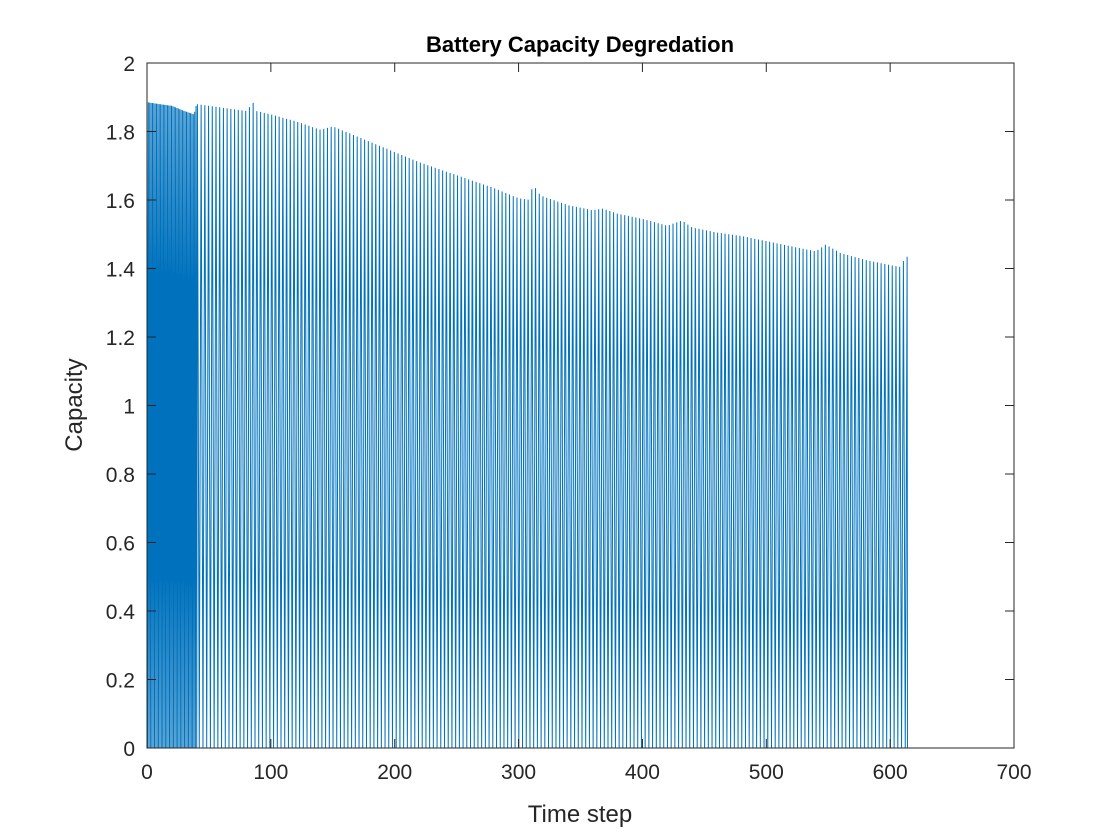 The height and width of the screenshot is (840, 1120). Describe the element at coordinates (1013, 772) in the screenshot. I see `x-tick-label: 700` at that location.